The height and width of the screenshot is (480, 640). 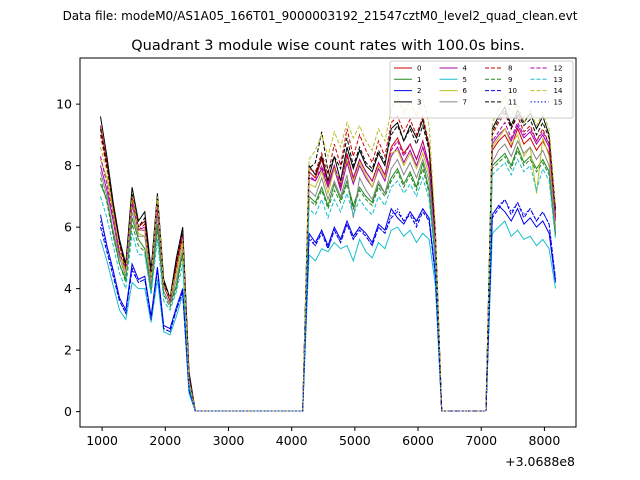 I want to click on legend-label-12: 12, so click(x=558, y=69).